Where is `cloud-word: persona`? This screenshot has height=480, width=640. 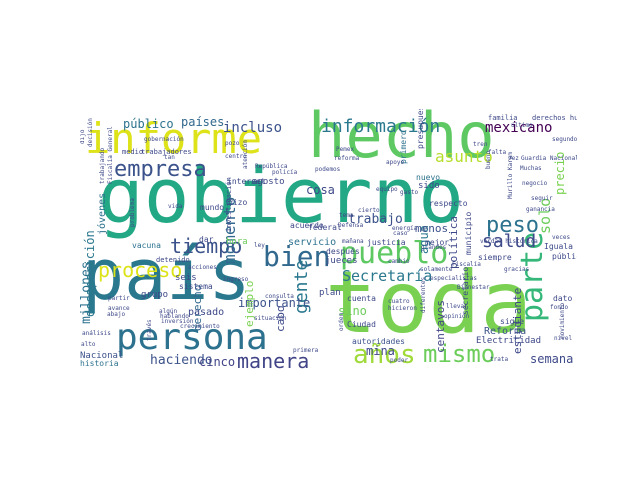 cloud-word: persona is located at coordinates (192, 337).